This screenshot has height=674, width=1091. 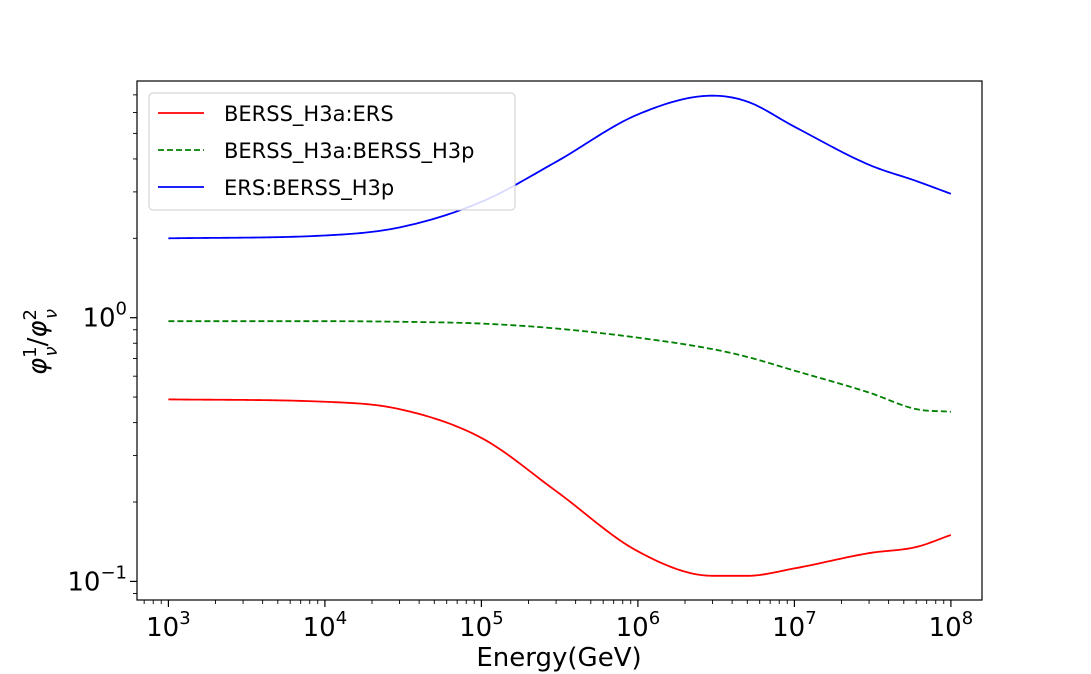 What do you see at coordinates (481, 625) in the screenshot?
I see `x-tick-label: 10⁵` at bounding box center [481, 625].